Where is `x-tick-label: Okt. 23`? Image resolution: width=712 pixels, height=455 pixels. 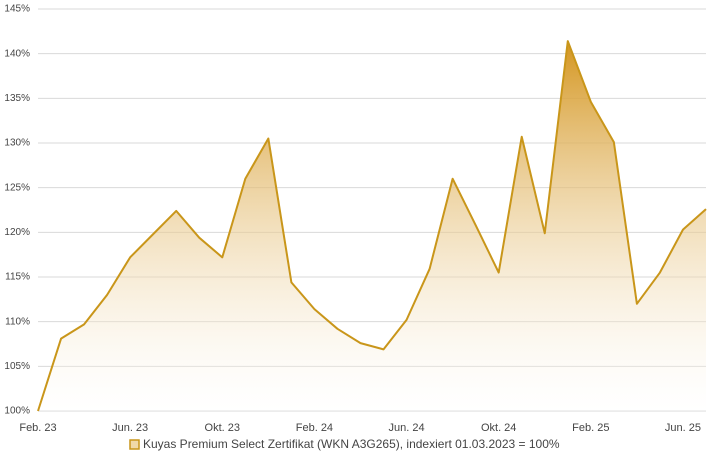 x-tick-label: Okt. 23 is located at coordinates (222, 428).